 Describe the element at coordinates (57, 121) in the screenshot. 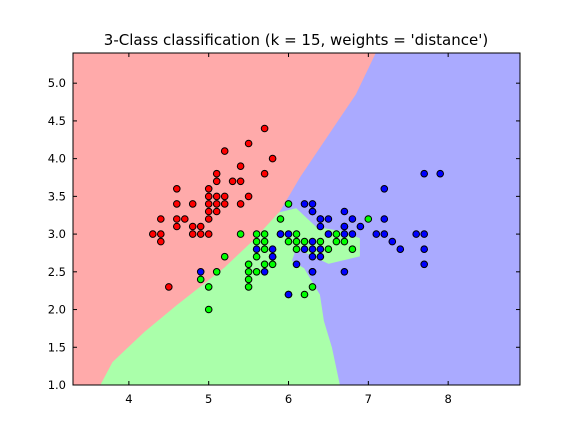

I see `y-tick-label: 4.5` at that location.